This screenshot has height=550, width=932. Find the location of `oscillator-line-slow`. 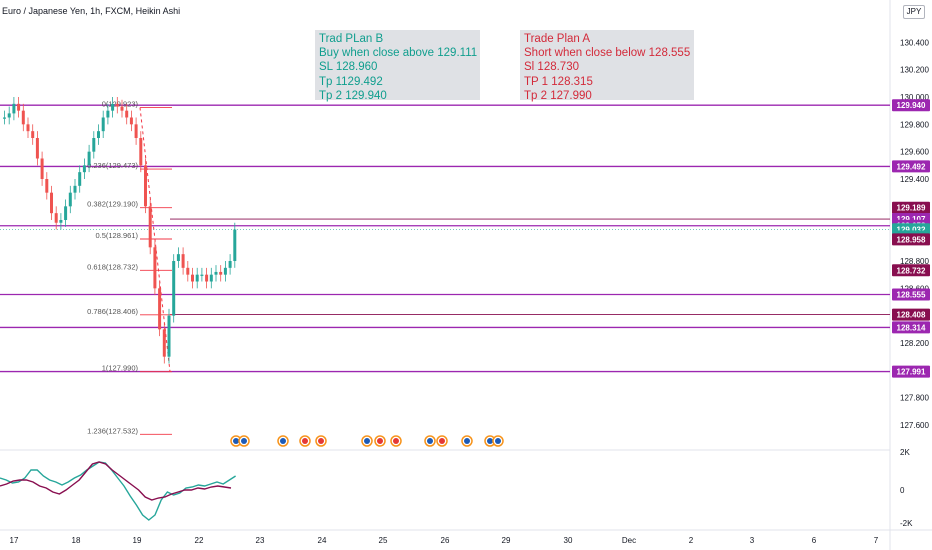

oscillator-line-slow is located at coordinates (116, 481).